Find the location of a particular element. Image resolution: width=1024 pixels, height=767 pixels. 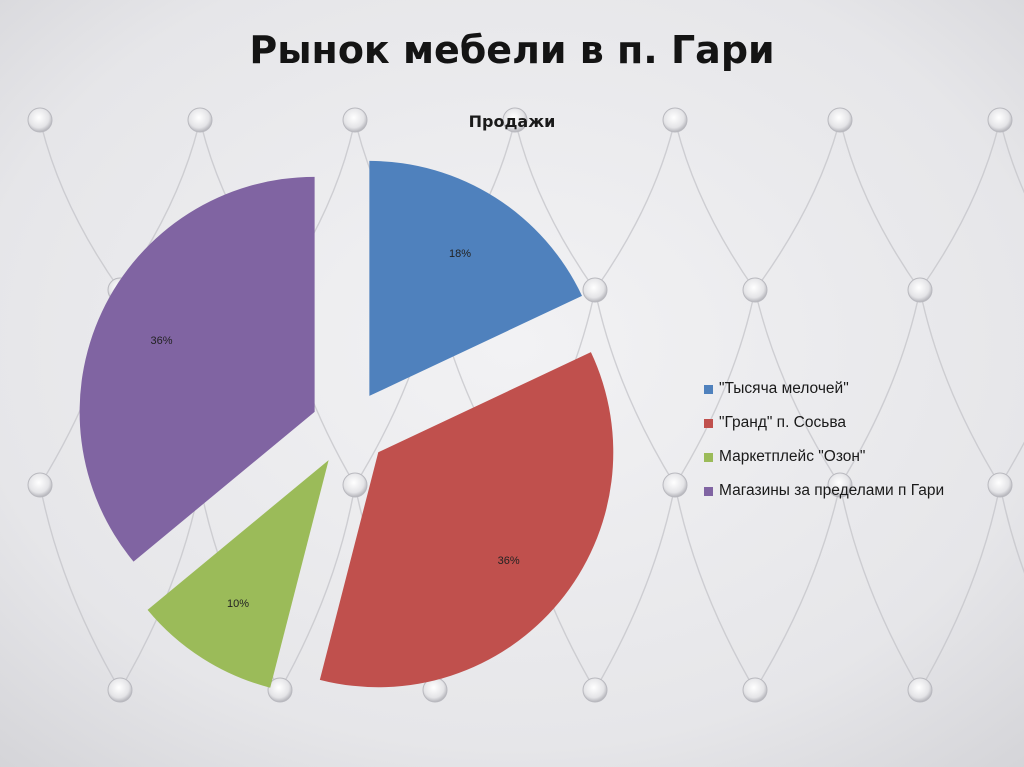

legend-item: "Тысяча мелочей" is located at coordinates (824, 389).